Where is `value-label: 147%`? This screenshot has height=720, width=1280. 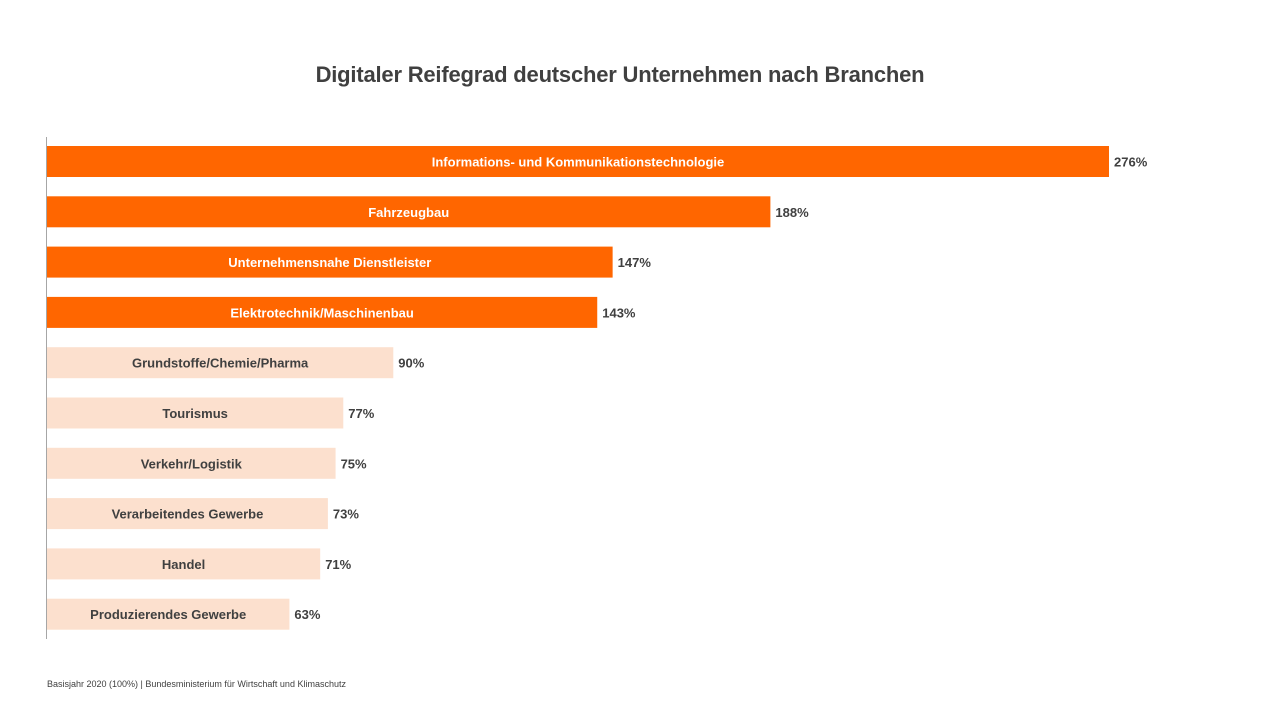 value-label: 147% is located at coordinates (635, 262).